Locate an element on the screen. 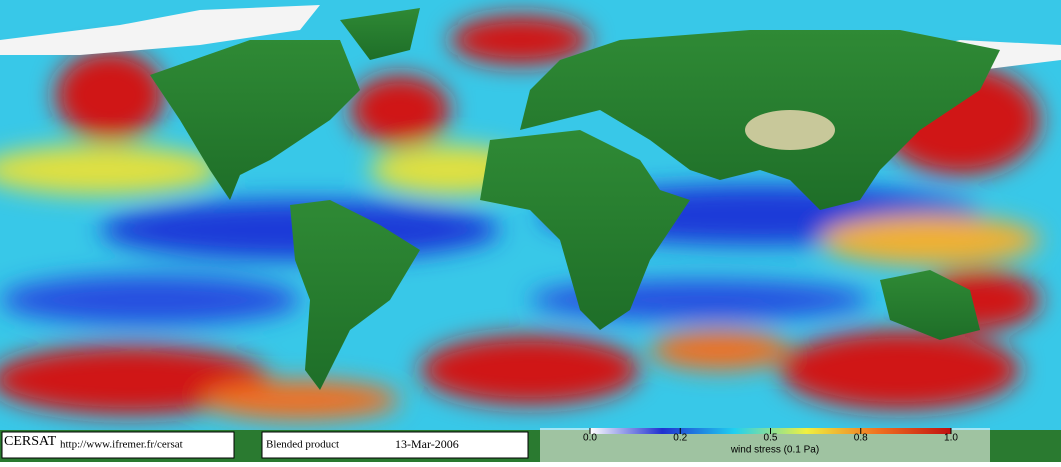  colorbar-label: wind stress (0.1 Pa) is located at coordinates (774, 450).